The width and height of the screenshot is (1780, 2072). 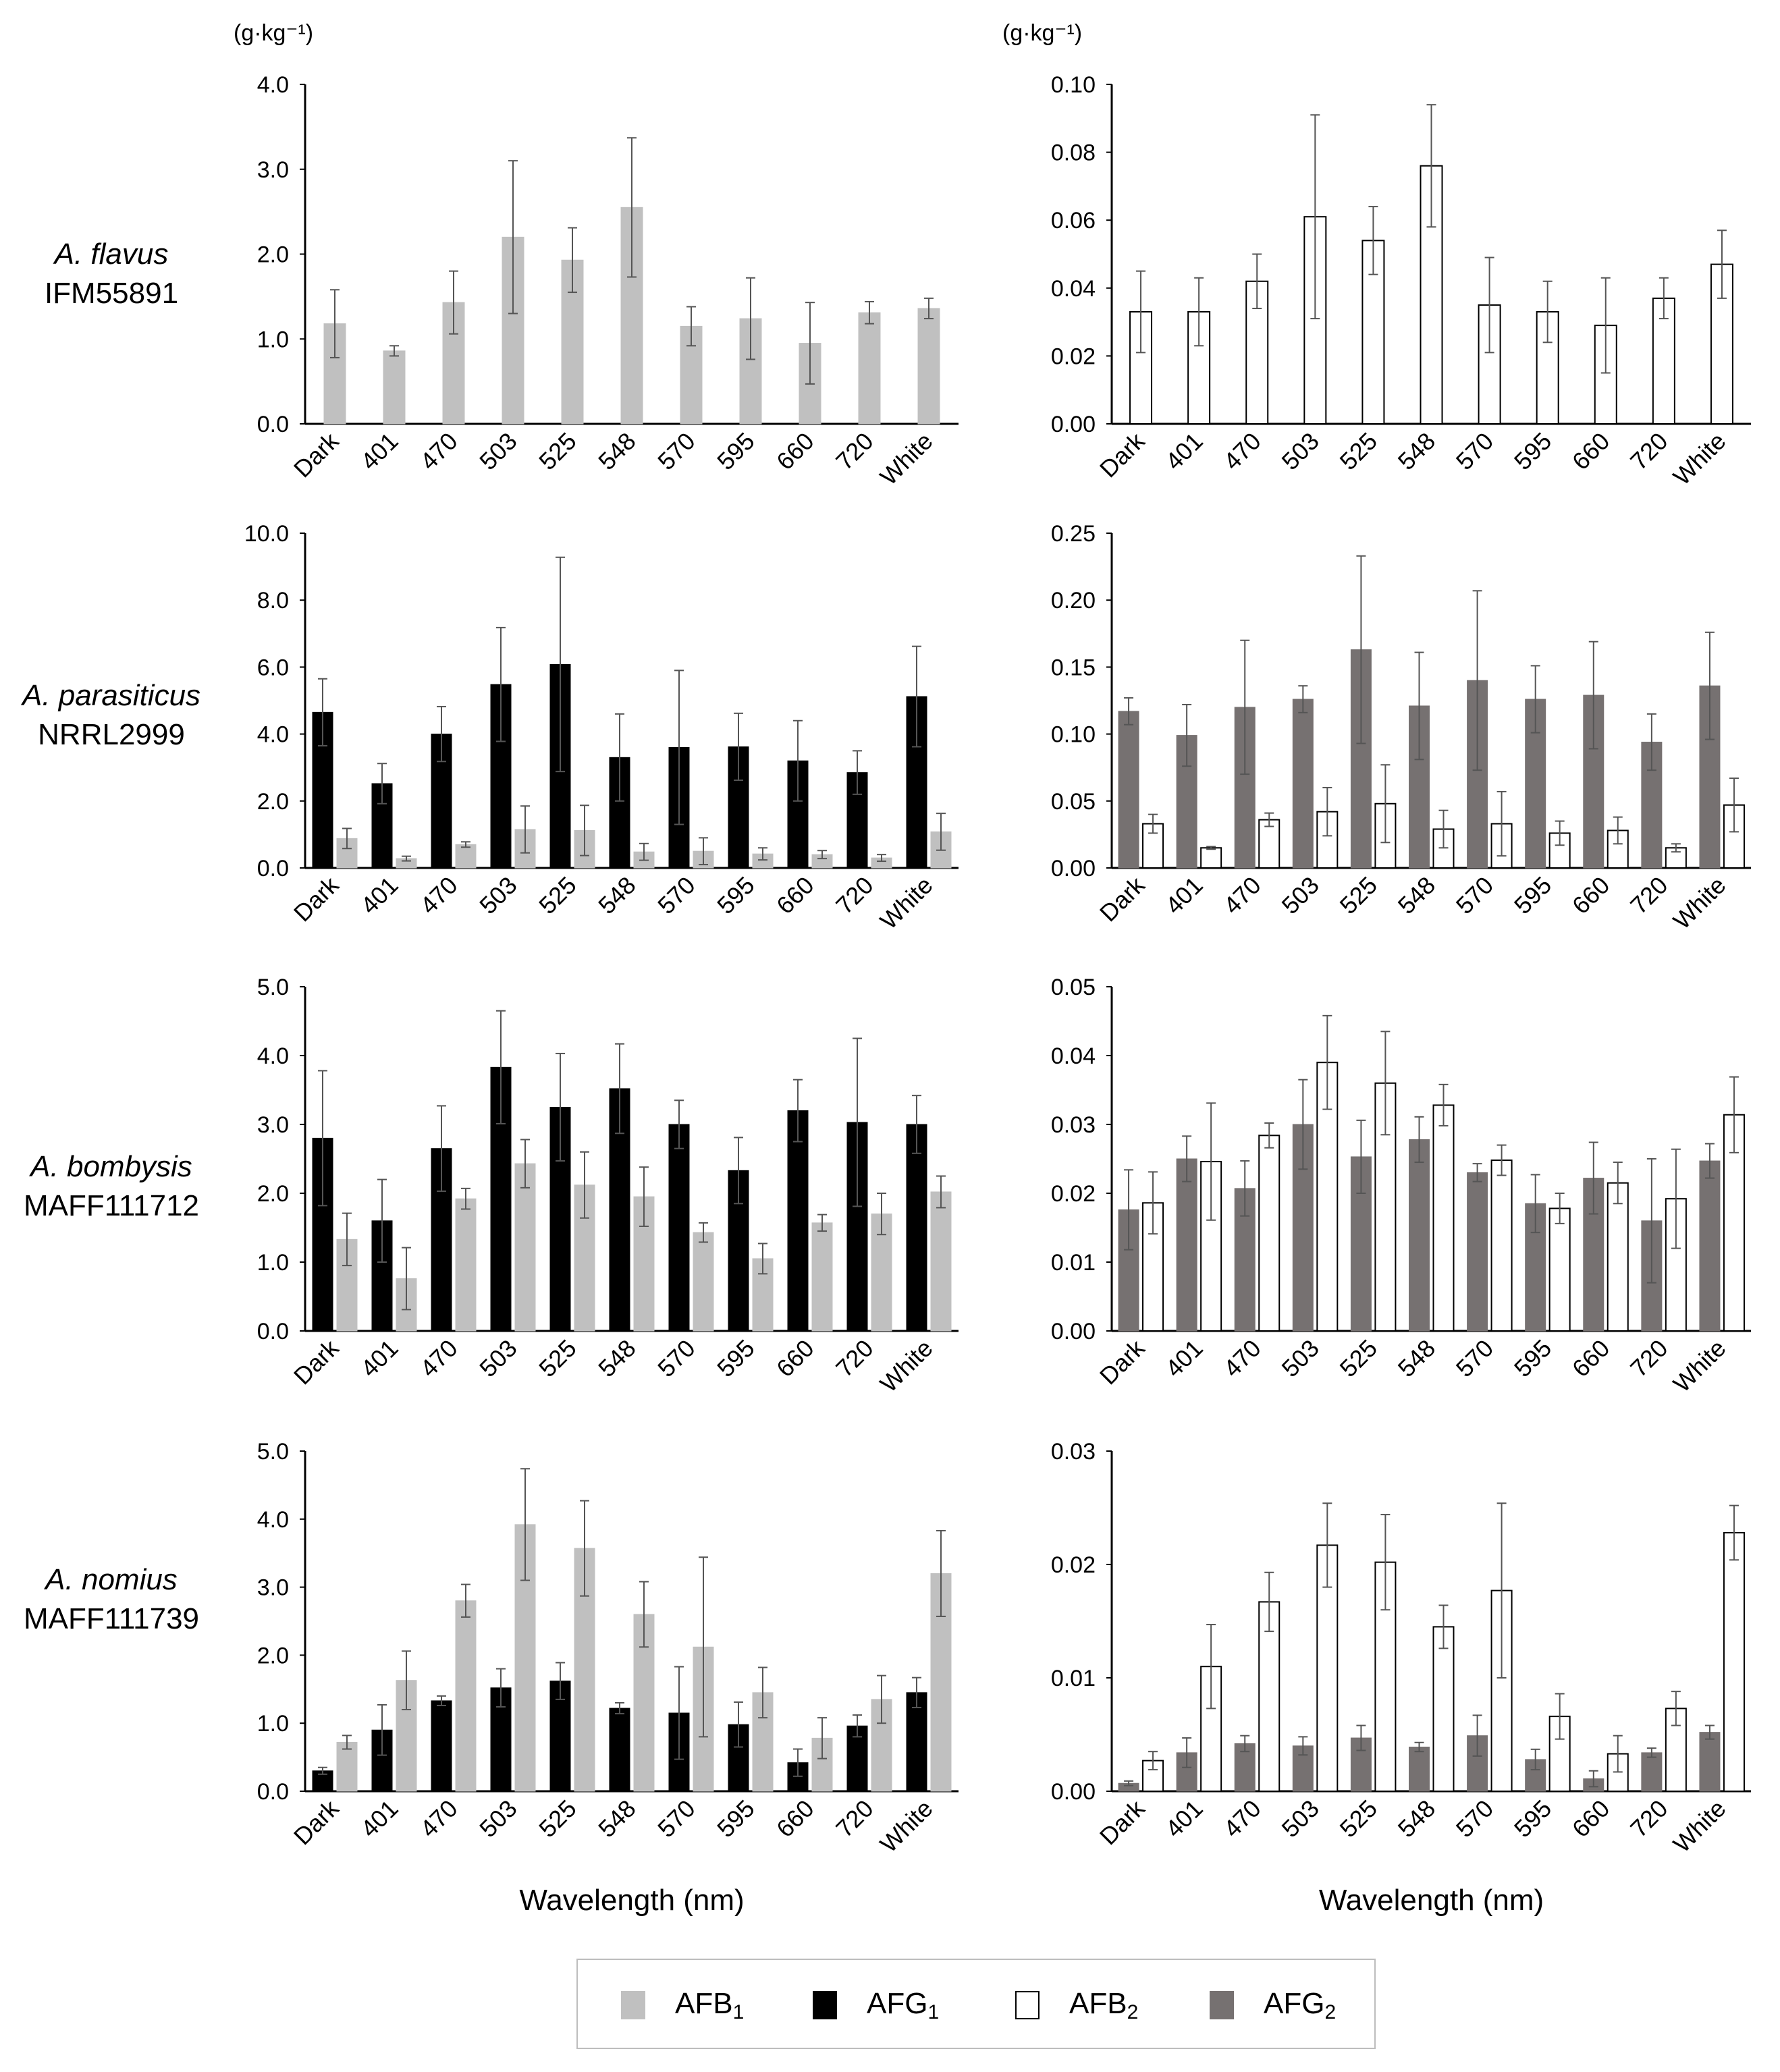 What do you see at coordinates (1073, 1194) in the screenshot?
I see `chart-5-y-tick-label: 0.02` at bounding box center [1073, 1194].